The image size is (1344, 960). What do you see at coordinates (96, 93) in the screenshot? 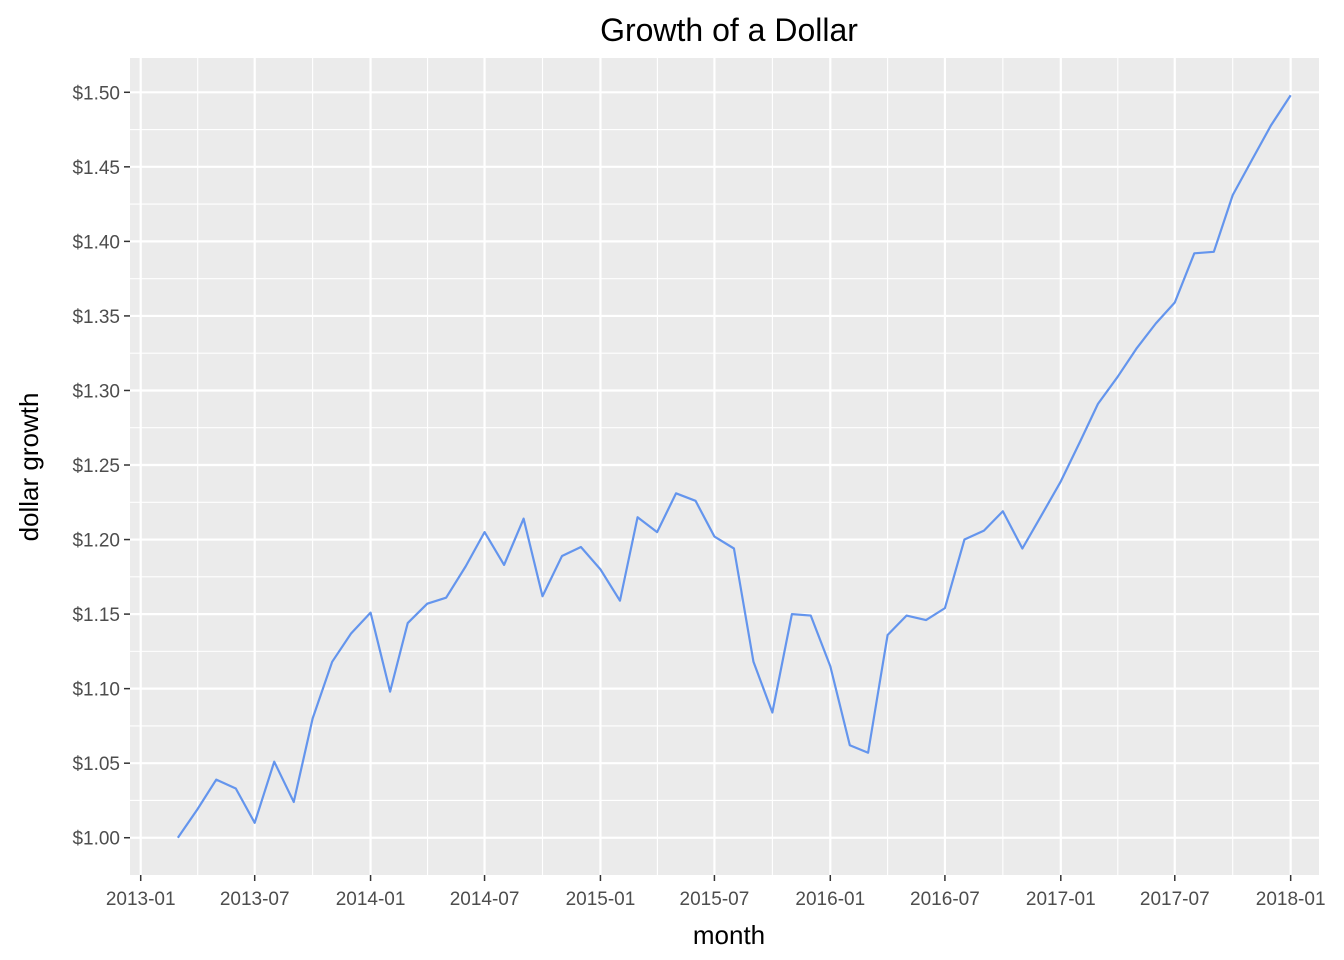
I see `y-tick-label: $1.50` at bounding box center [96, 93].